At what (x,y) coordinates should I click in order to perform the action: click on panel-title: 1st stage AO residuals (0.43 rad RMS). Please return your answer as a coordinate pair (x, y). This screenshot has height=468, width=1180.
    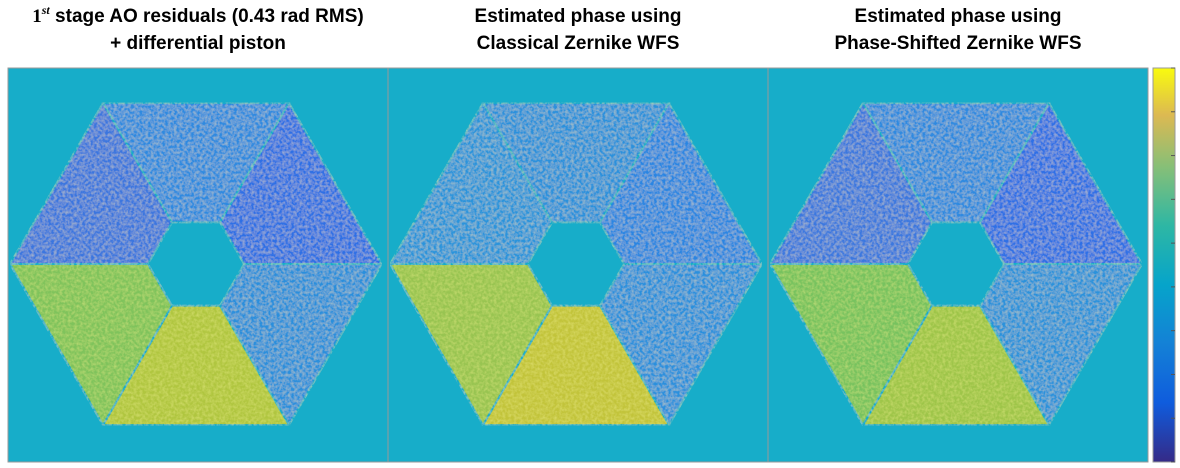
    Looking at the image, I should click on (197, 15).